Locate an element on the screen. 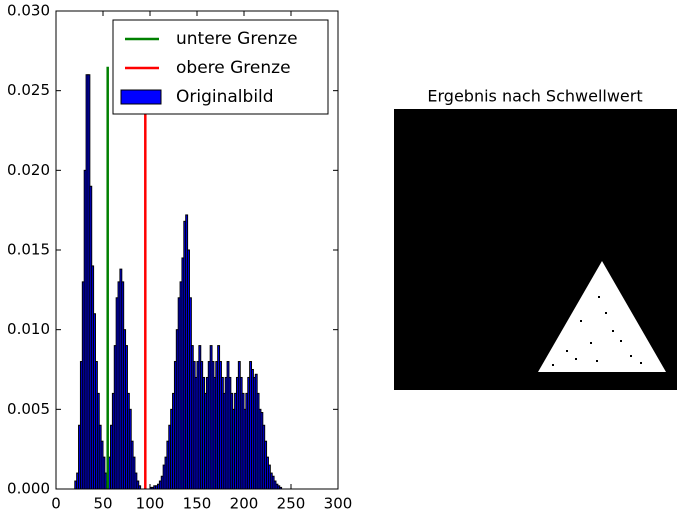  y-tick-label: 0.030 is located at coordinates (28, 11).